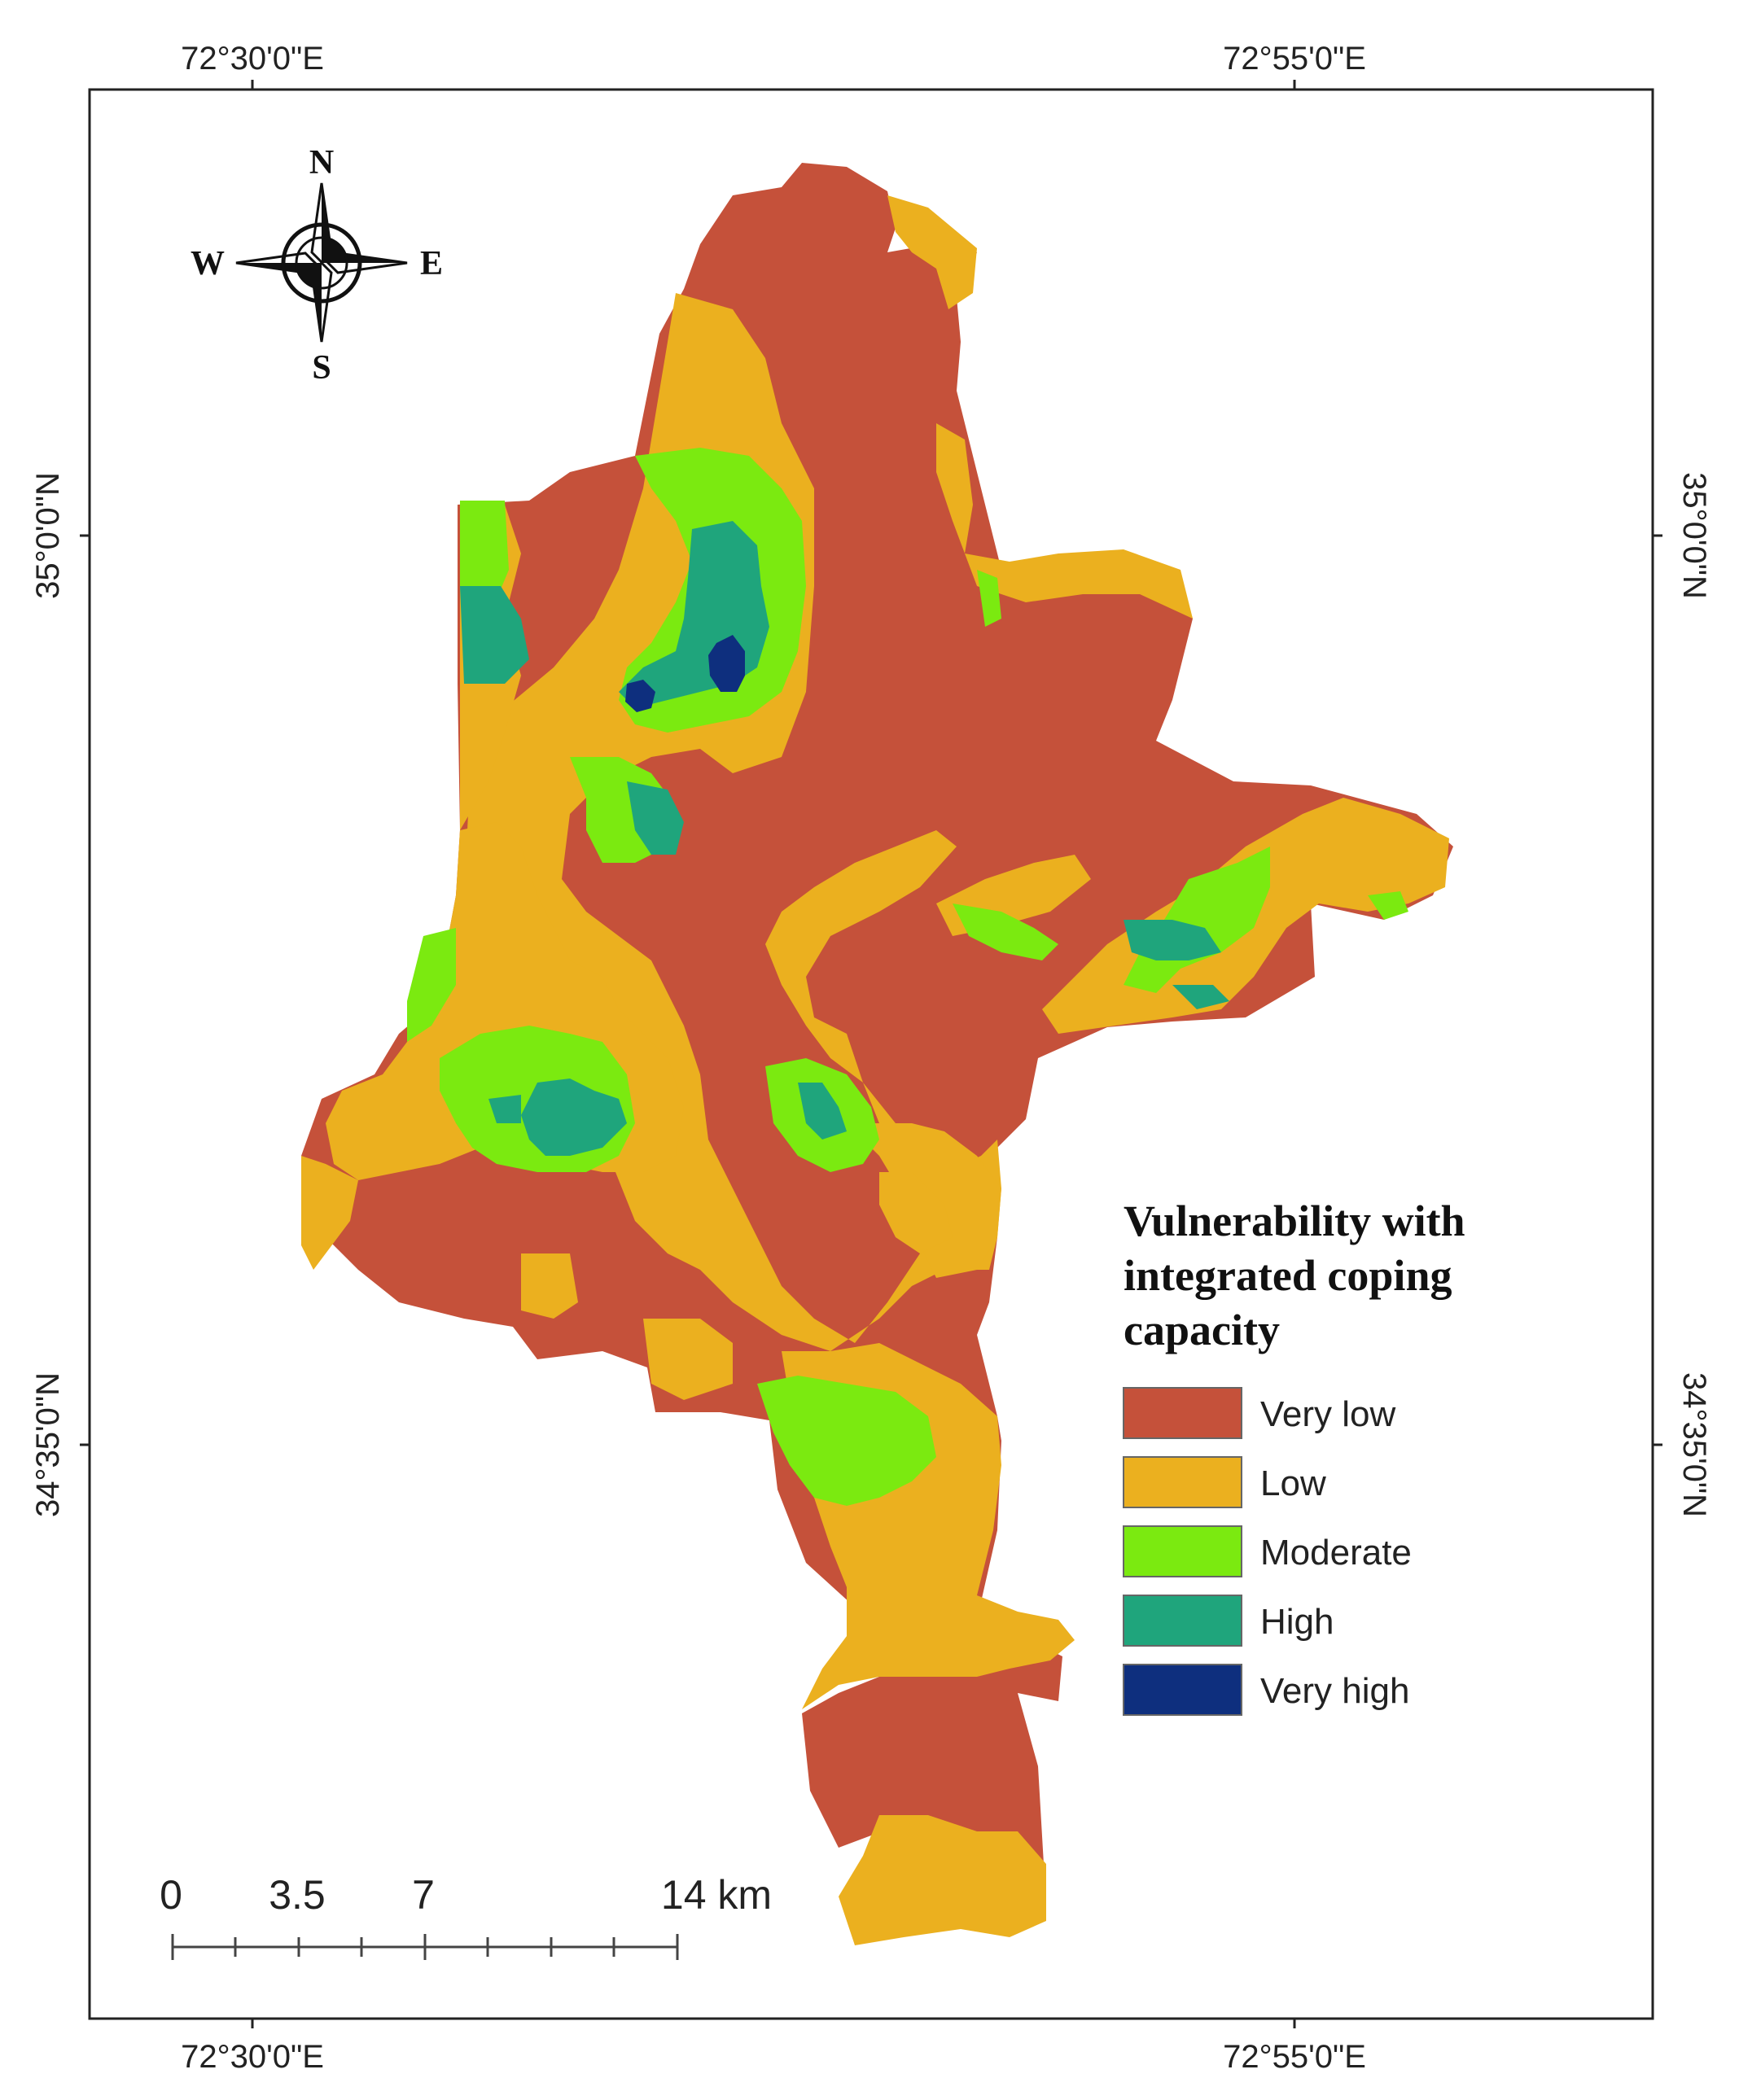 Image resolution: width=1739 pixels, height=2100 pixels. Describe the element at coordinates (1294, 59) in the screenshot. I see `top-lon-label-right: 72°55'0"E` at that location.